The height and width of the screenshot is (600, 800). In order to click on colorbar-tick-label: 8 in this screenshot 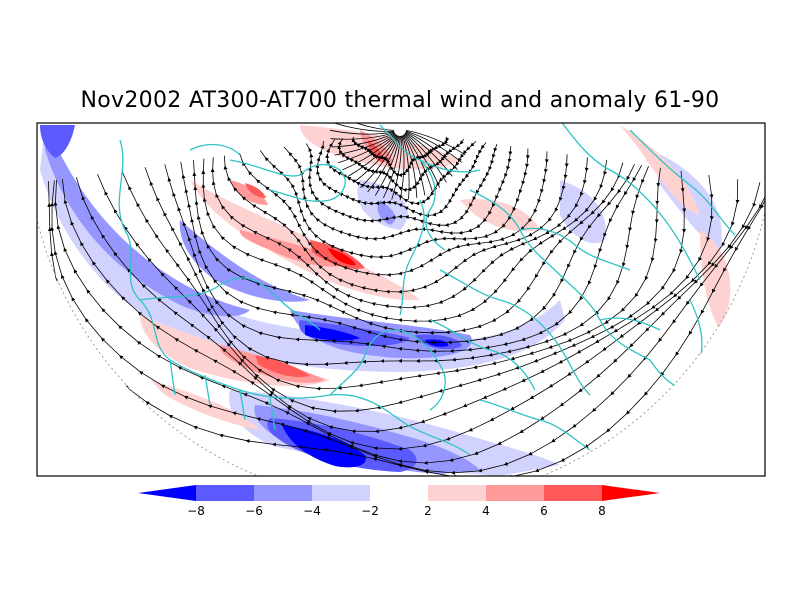, I will do `click(602, 511)`.